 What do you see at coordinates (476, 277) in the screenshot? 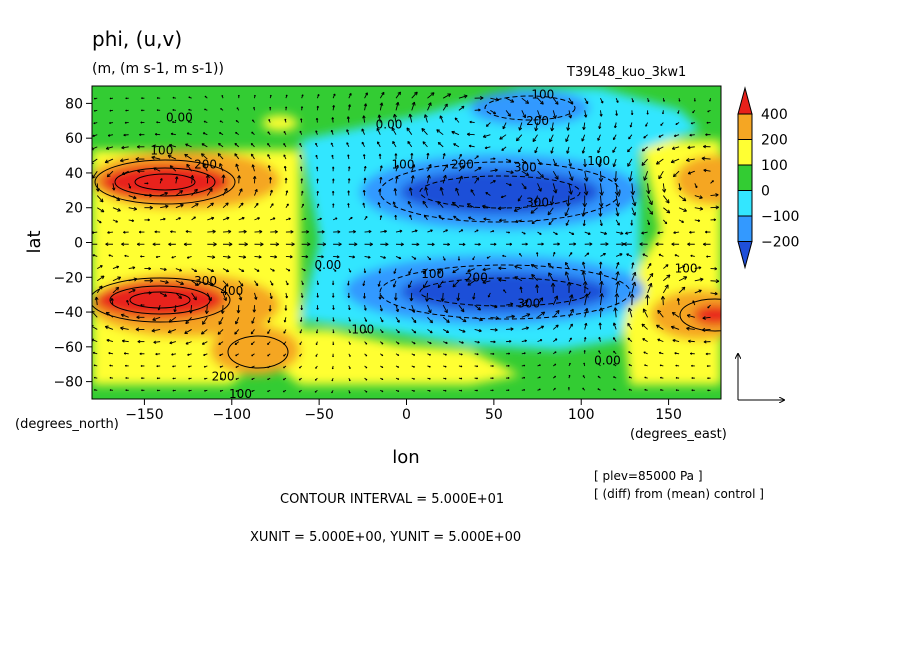
I see `contour-label: 200` at bounding box center [476, 277].